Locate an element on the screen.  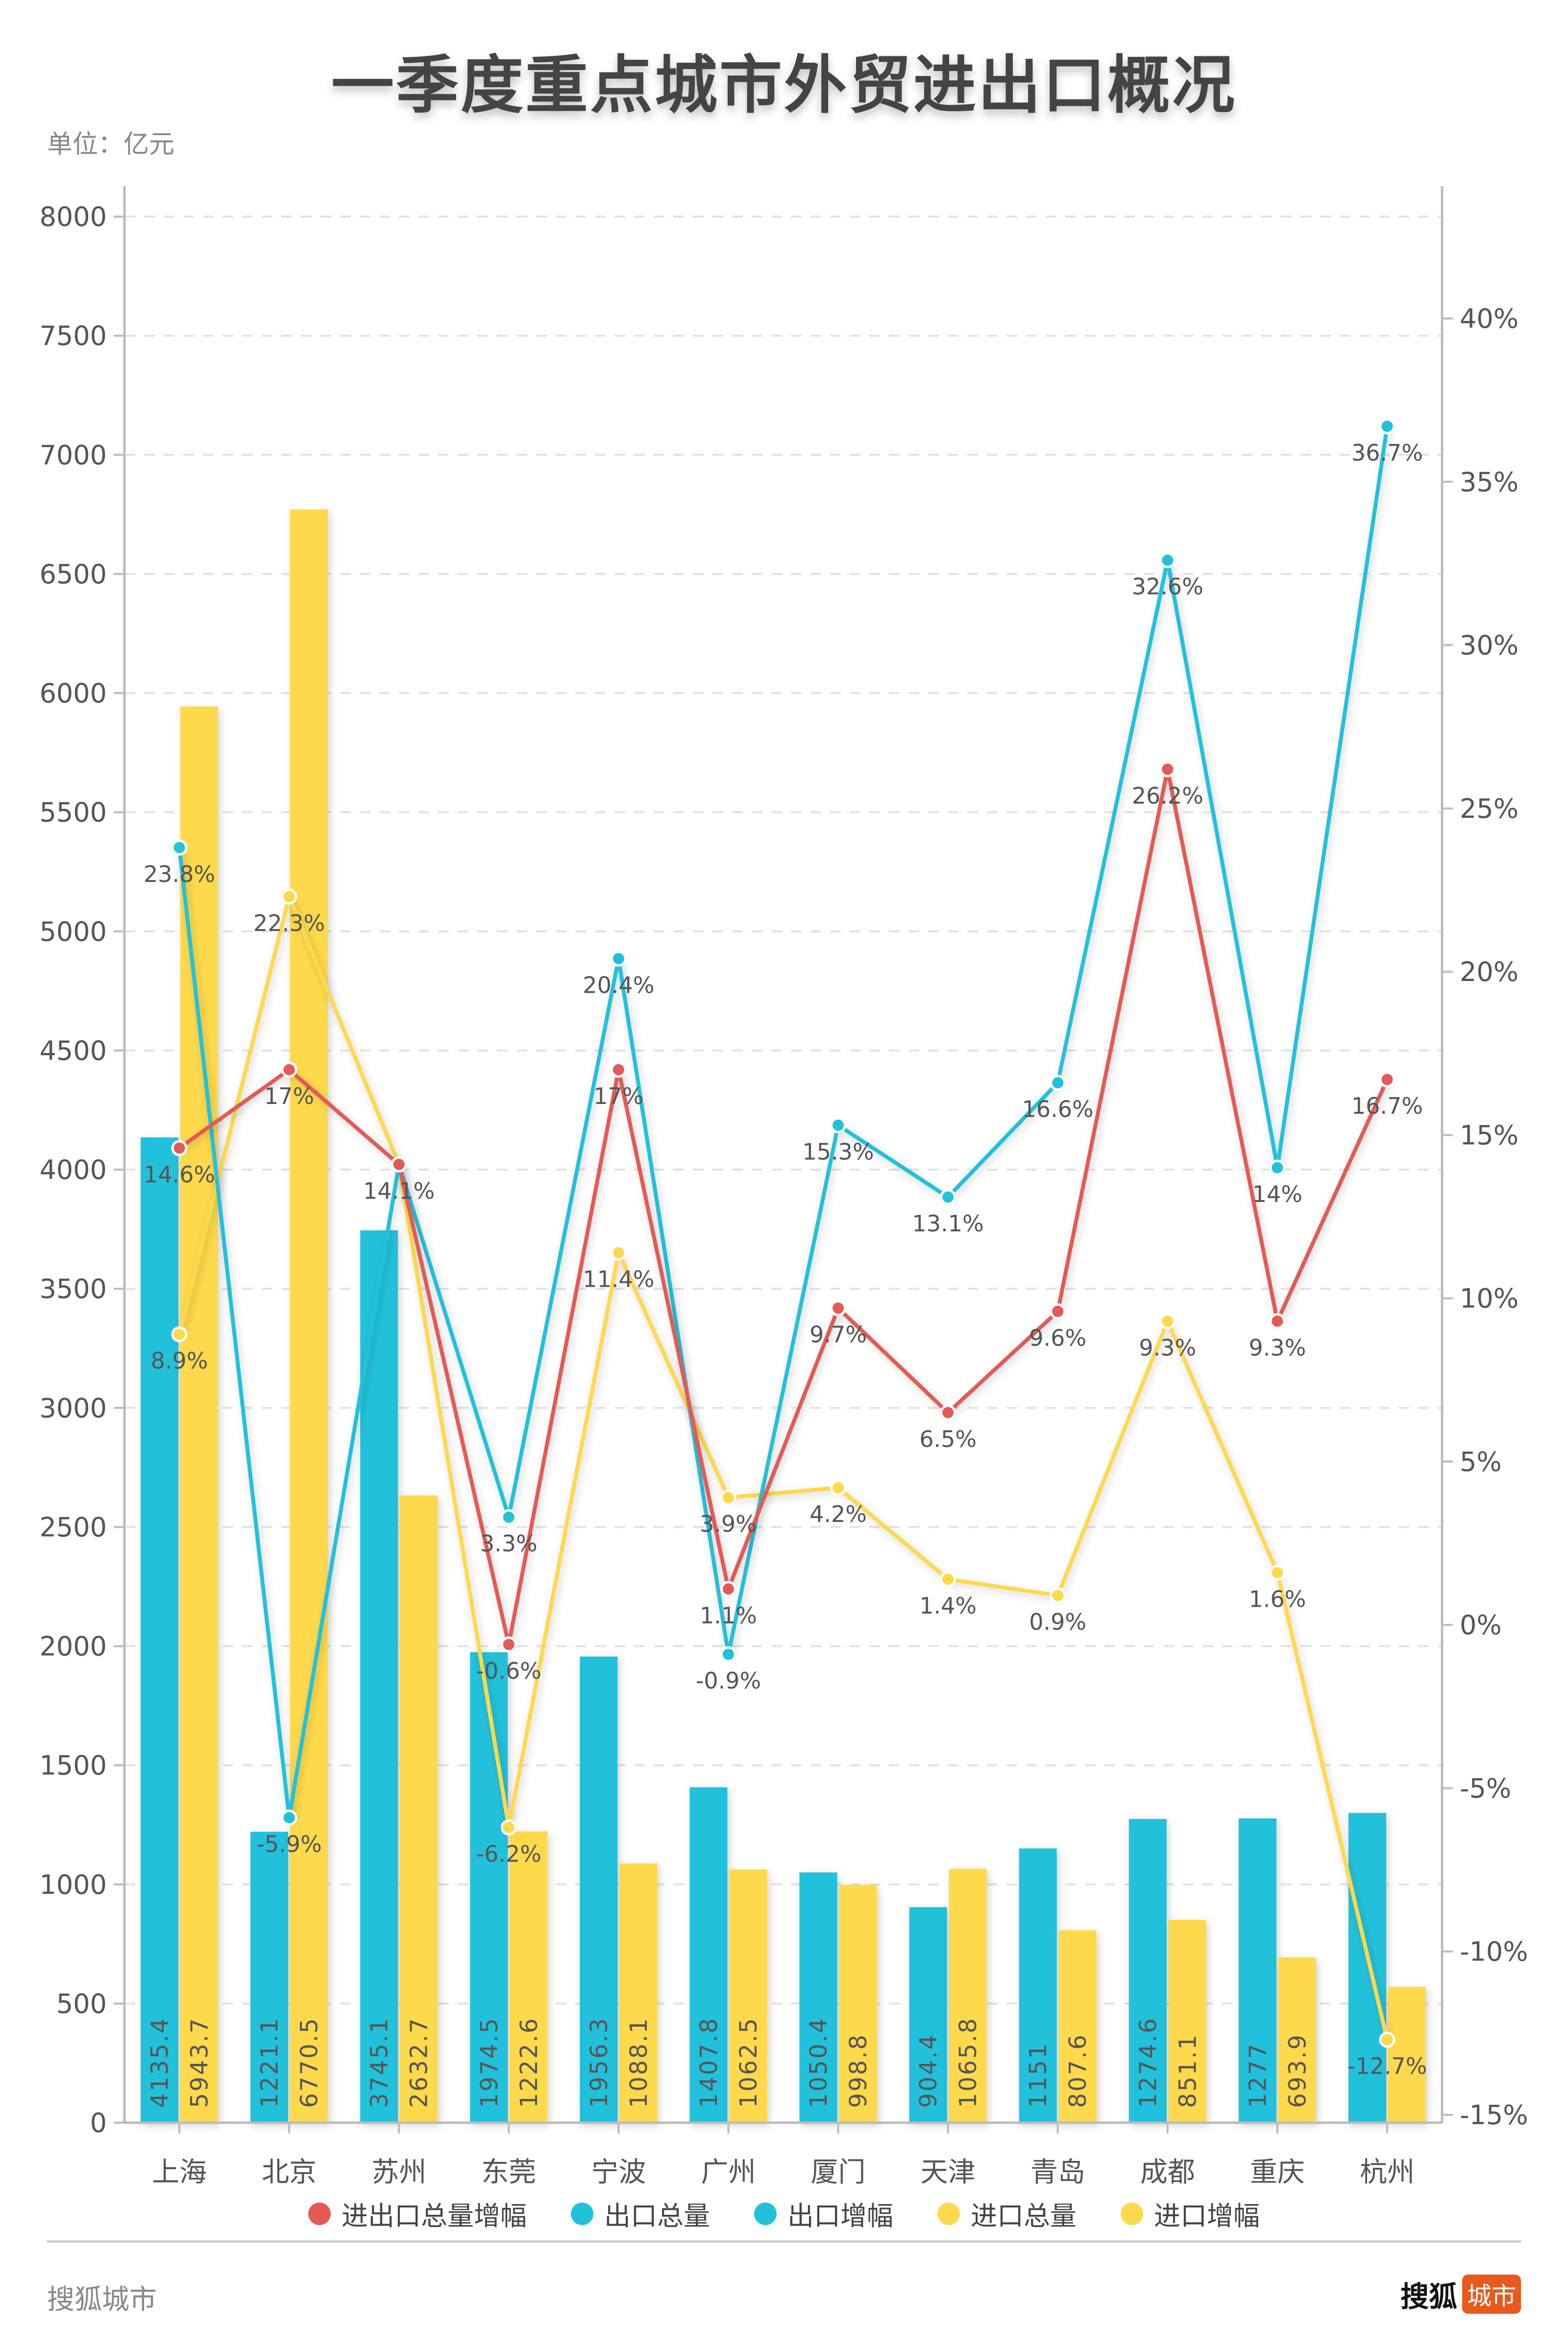
import-growth-value-label: 8.9% is located at coordinates (179, 1361).